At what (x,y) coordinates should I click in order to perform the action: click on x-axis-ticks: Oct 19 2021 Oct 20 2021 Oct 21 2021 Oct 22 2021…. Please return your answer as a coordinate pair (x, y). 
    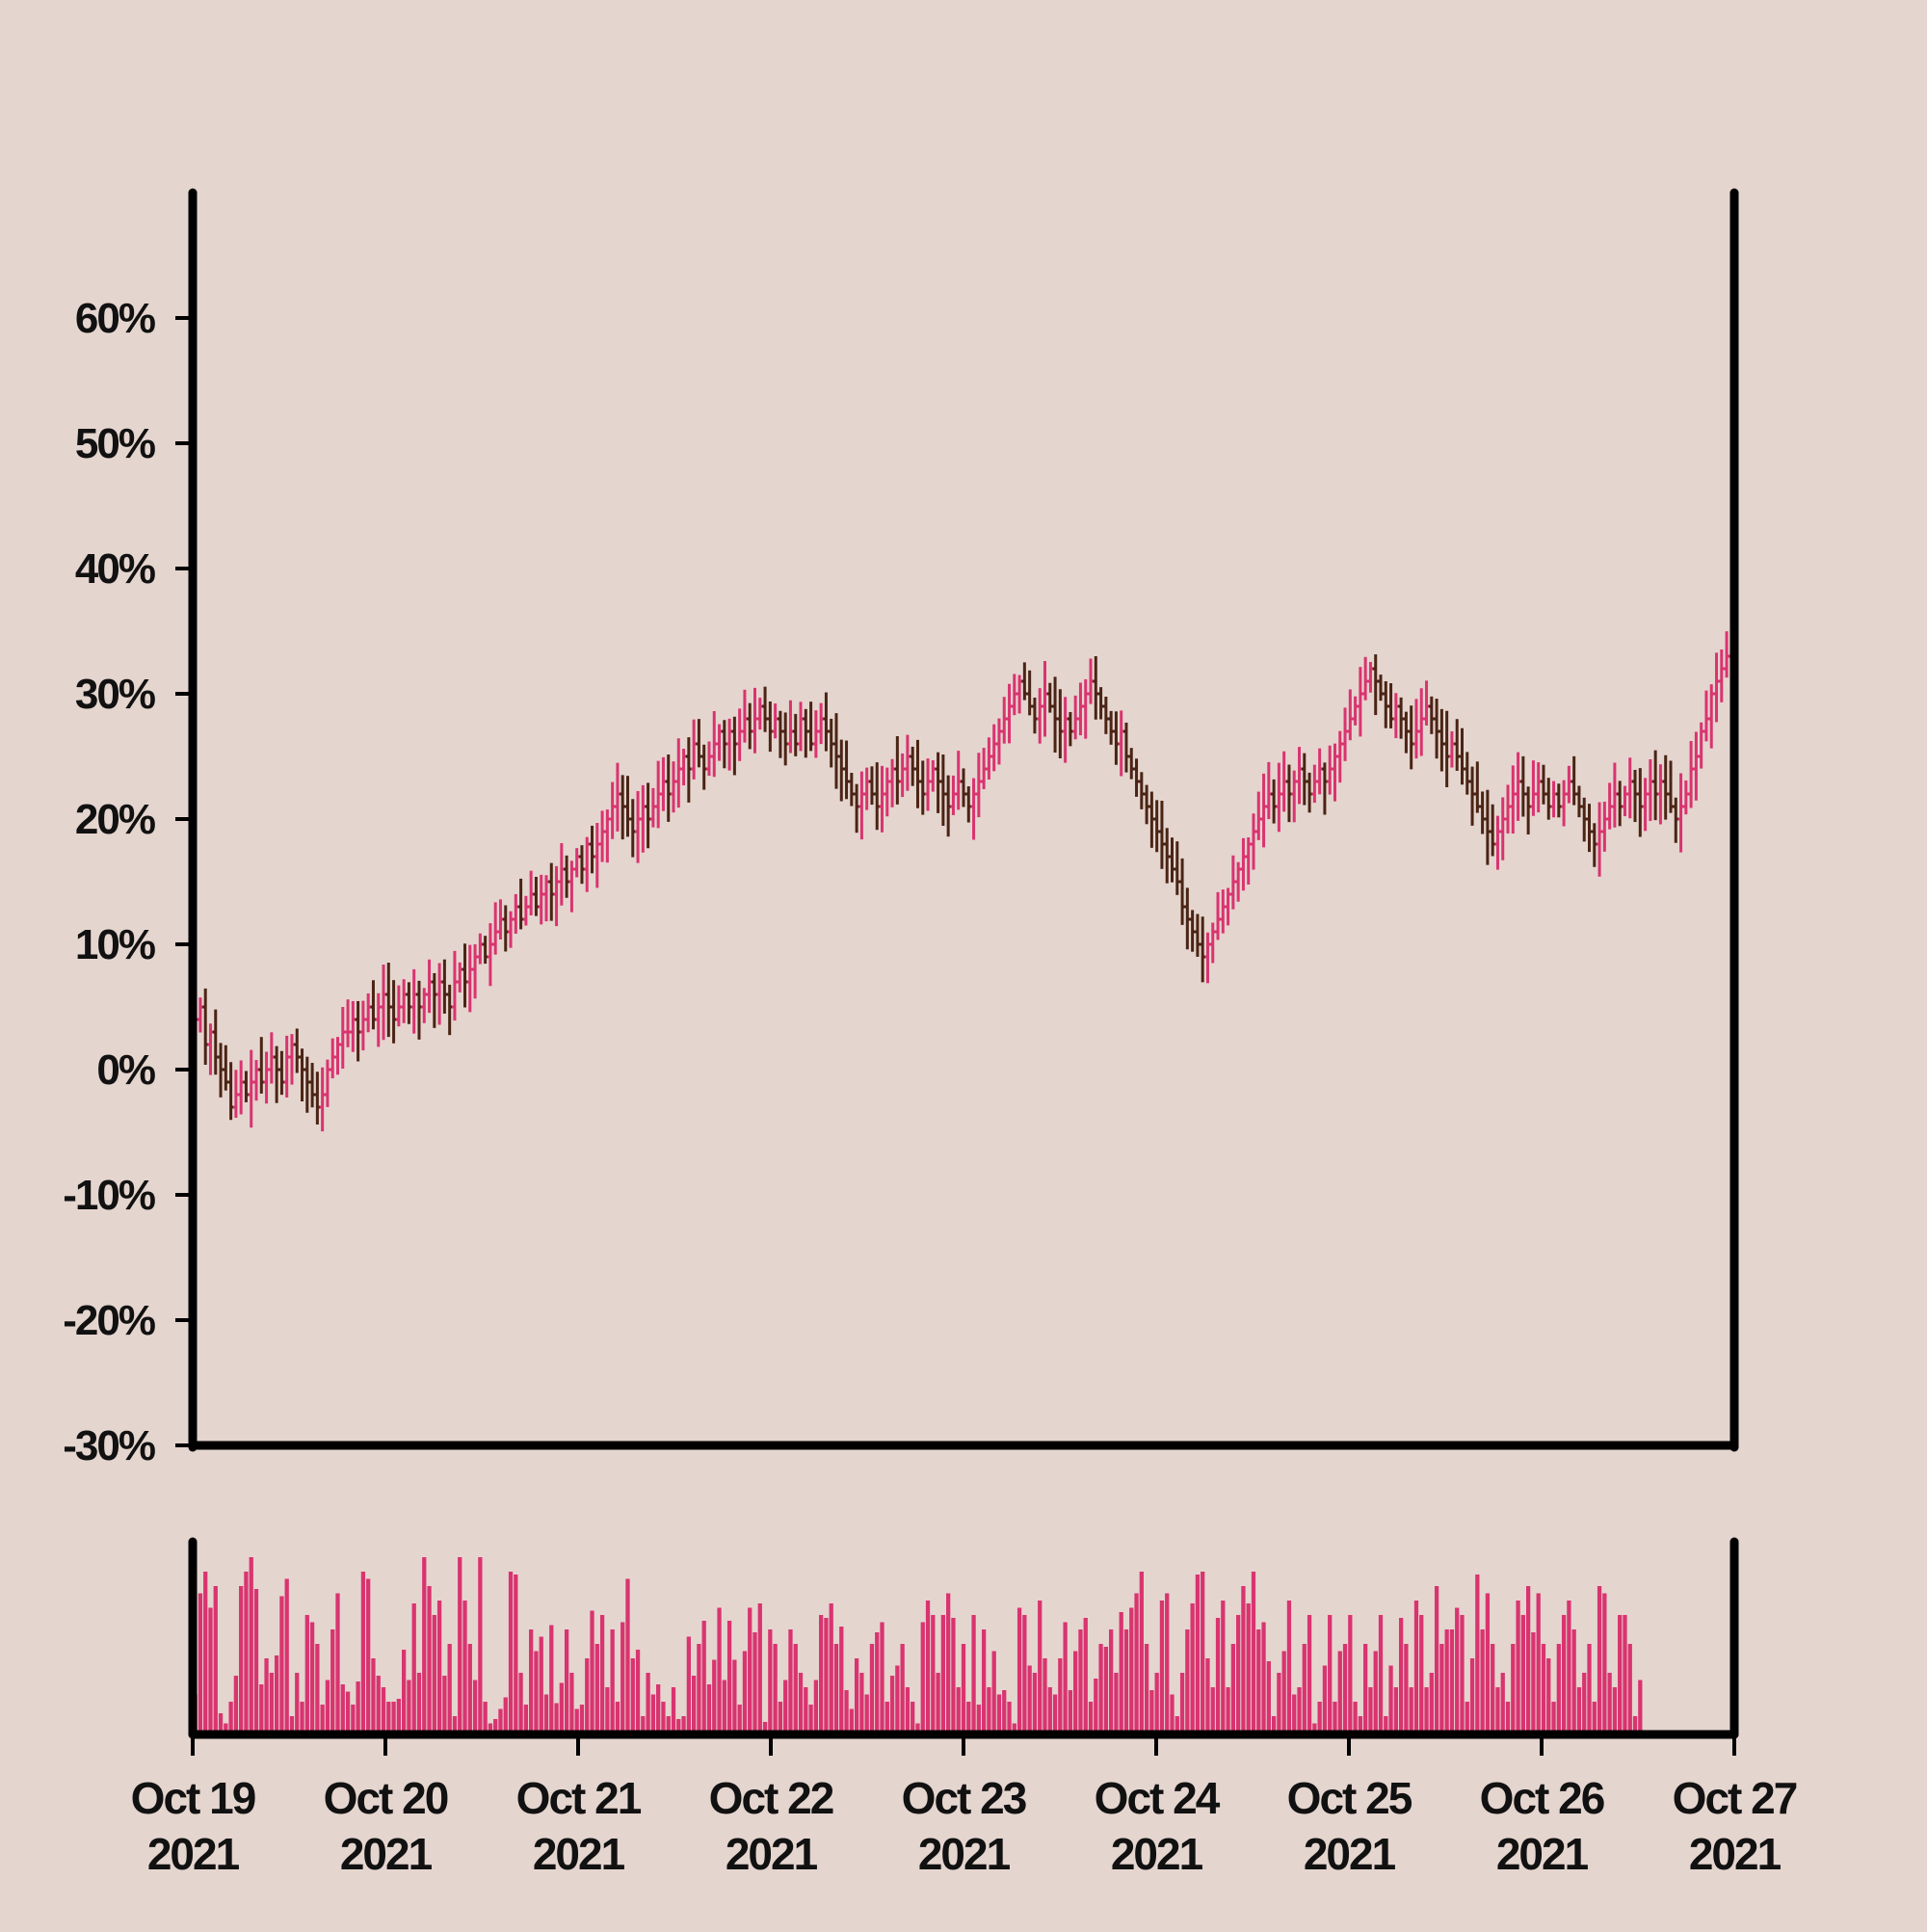
    Looking at the image, I should click on (965, 1806).